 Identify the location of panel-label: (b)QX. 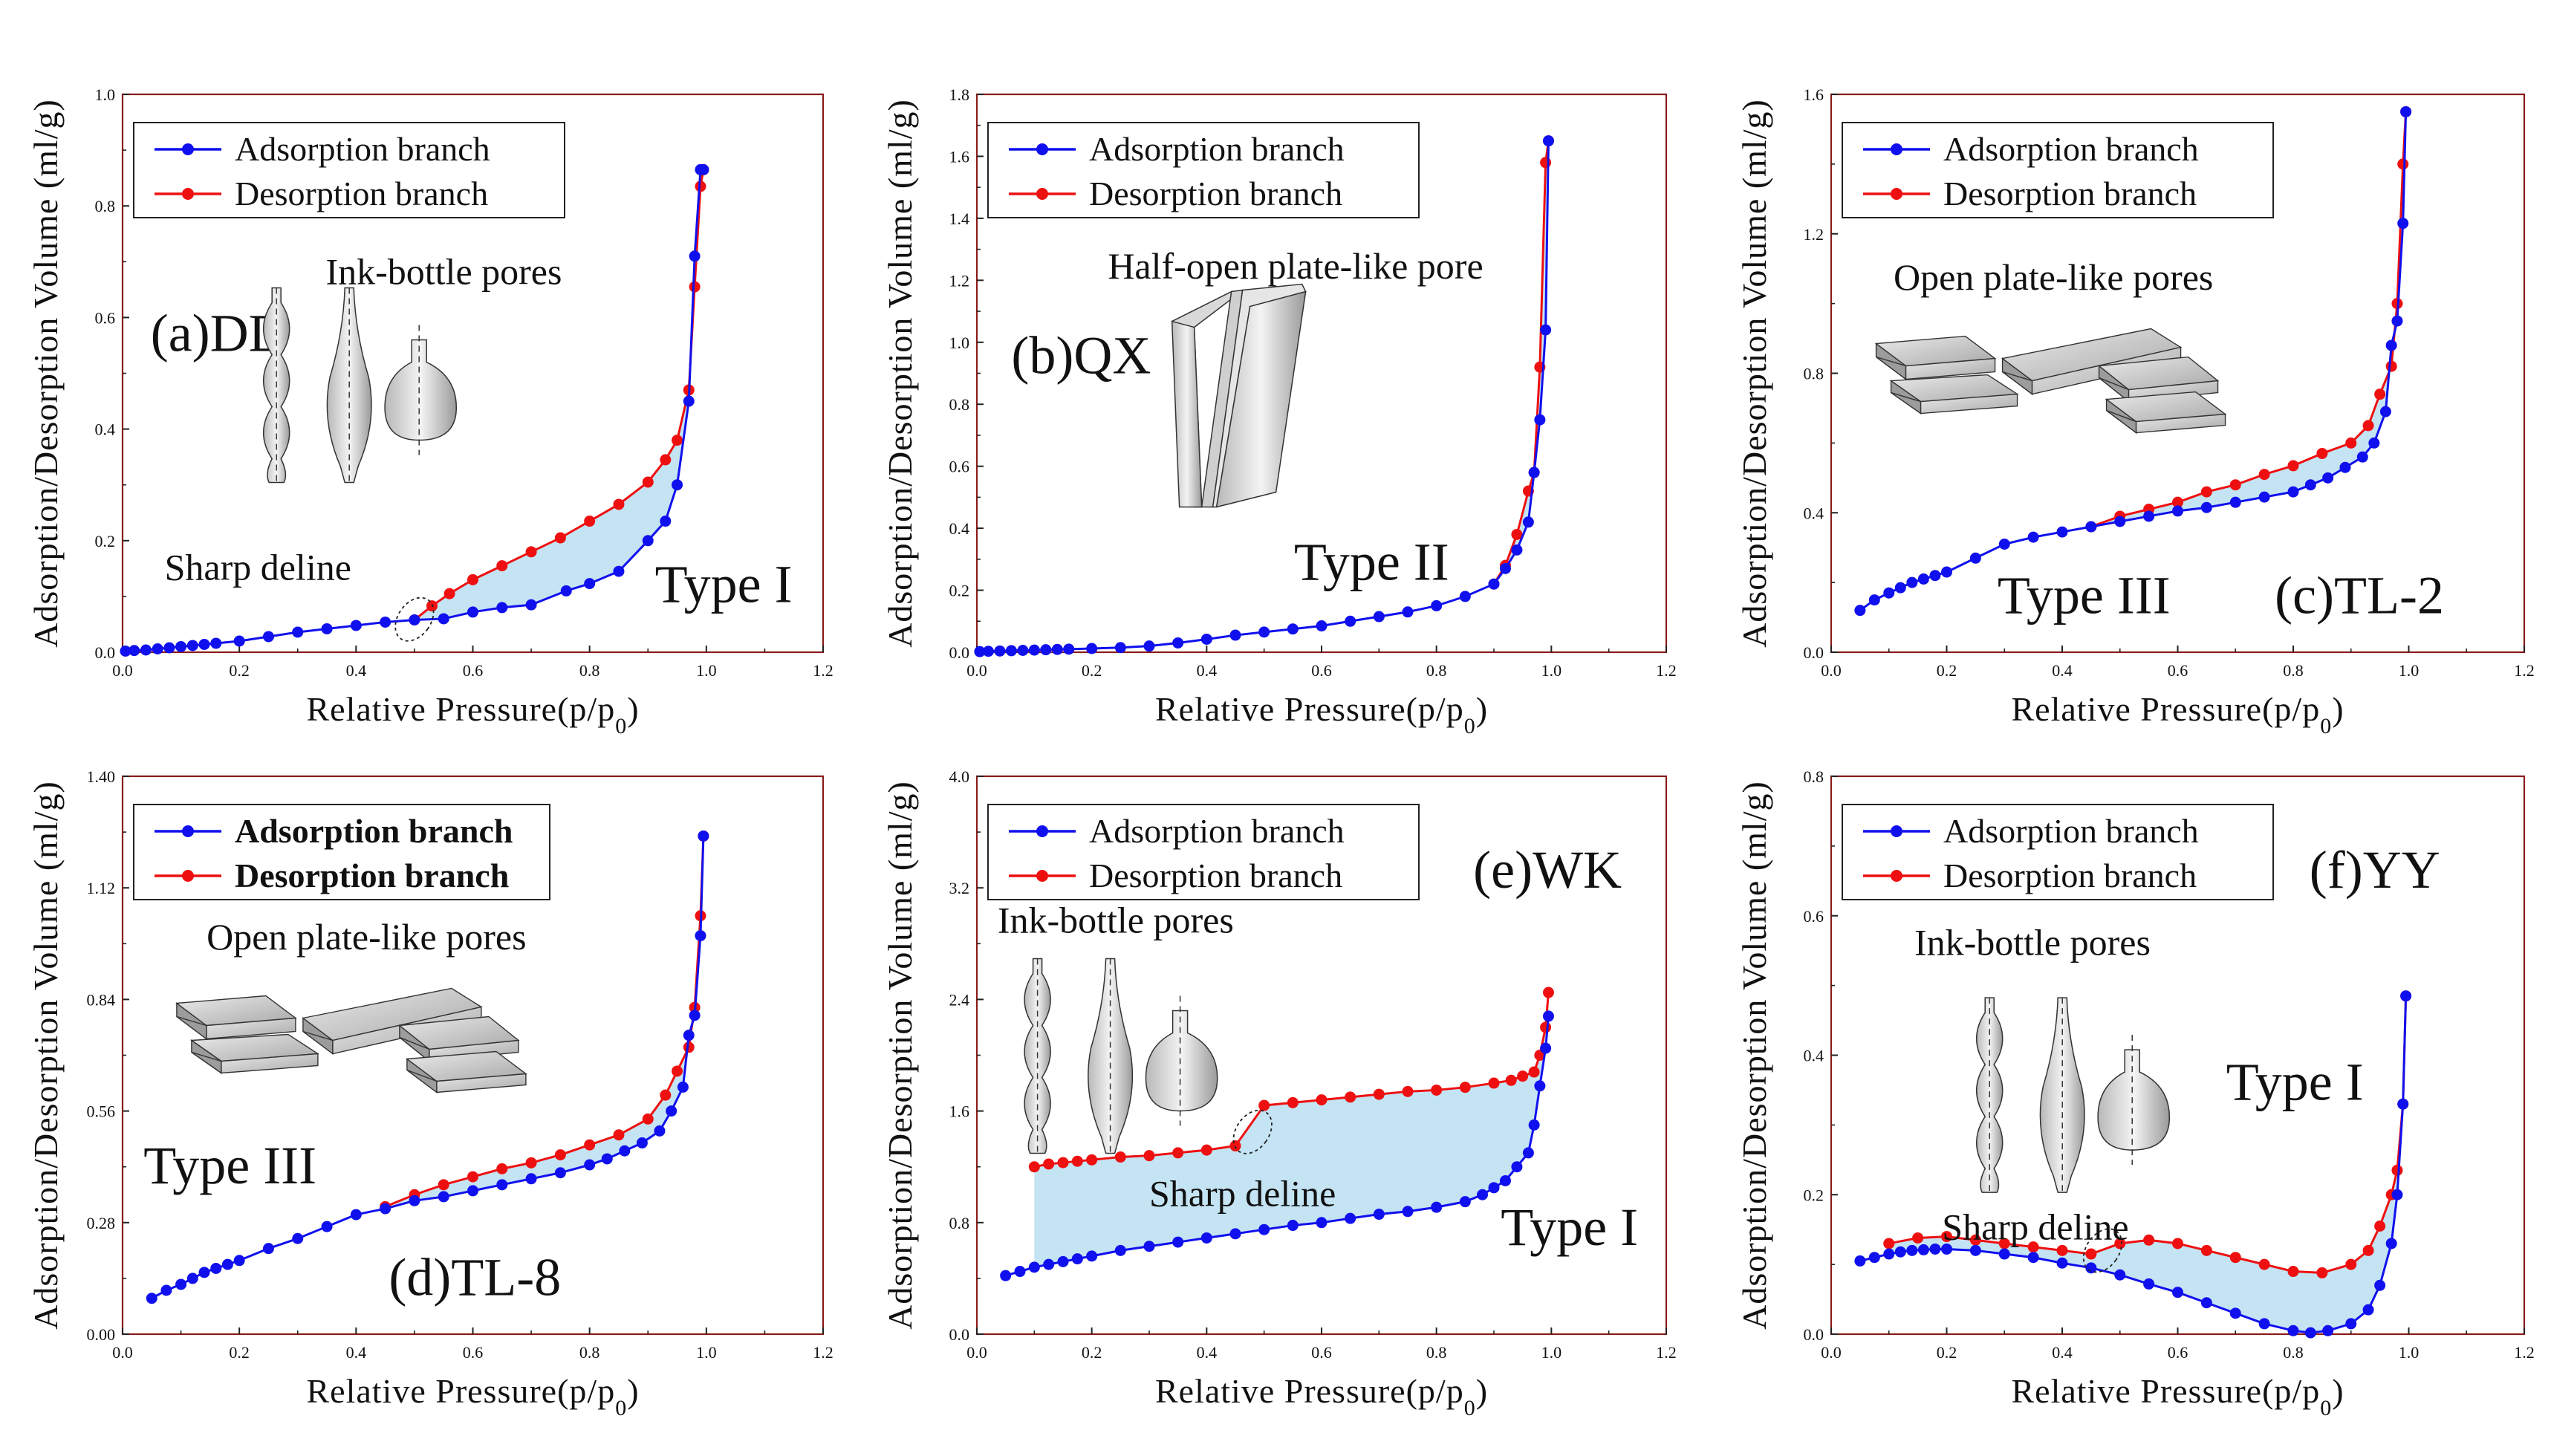
(1081, 356).